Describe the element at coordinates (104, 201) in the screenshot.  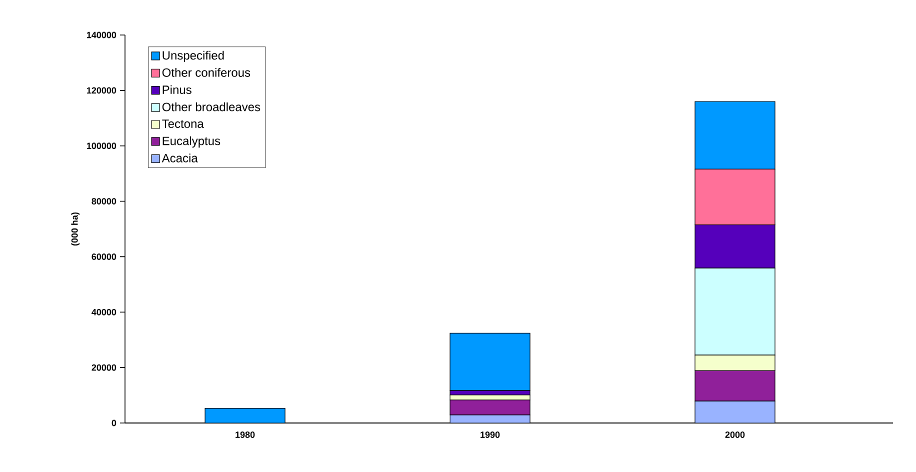
I see `y-tick-label: 80000` at that location.